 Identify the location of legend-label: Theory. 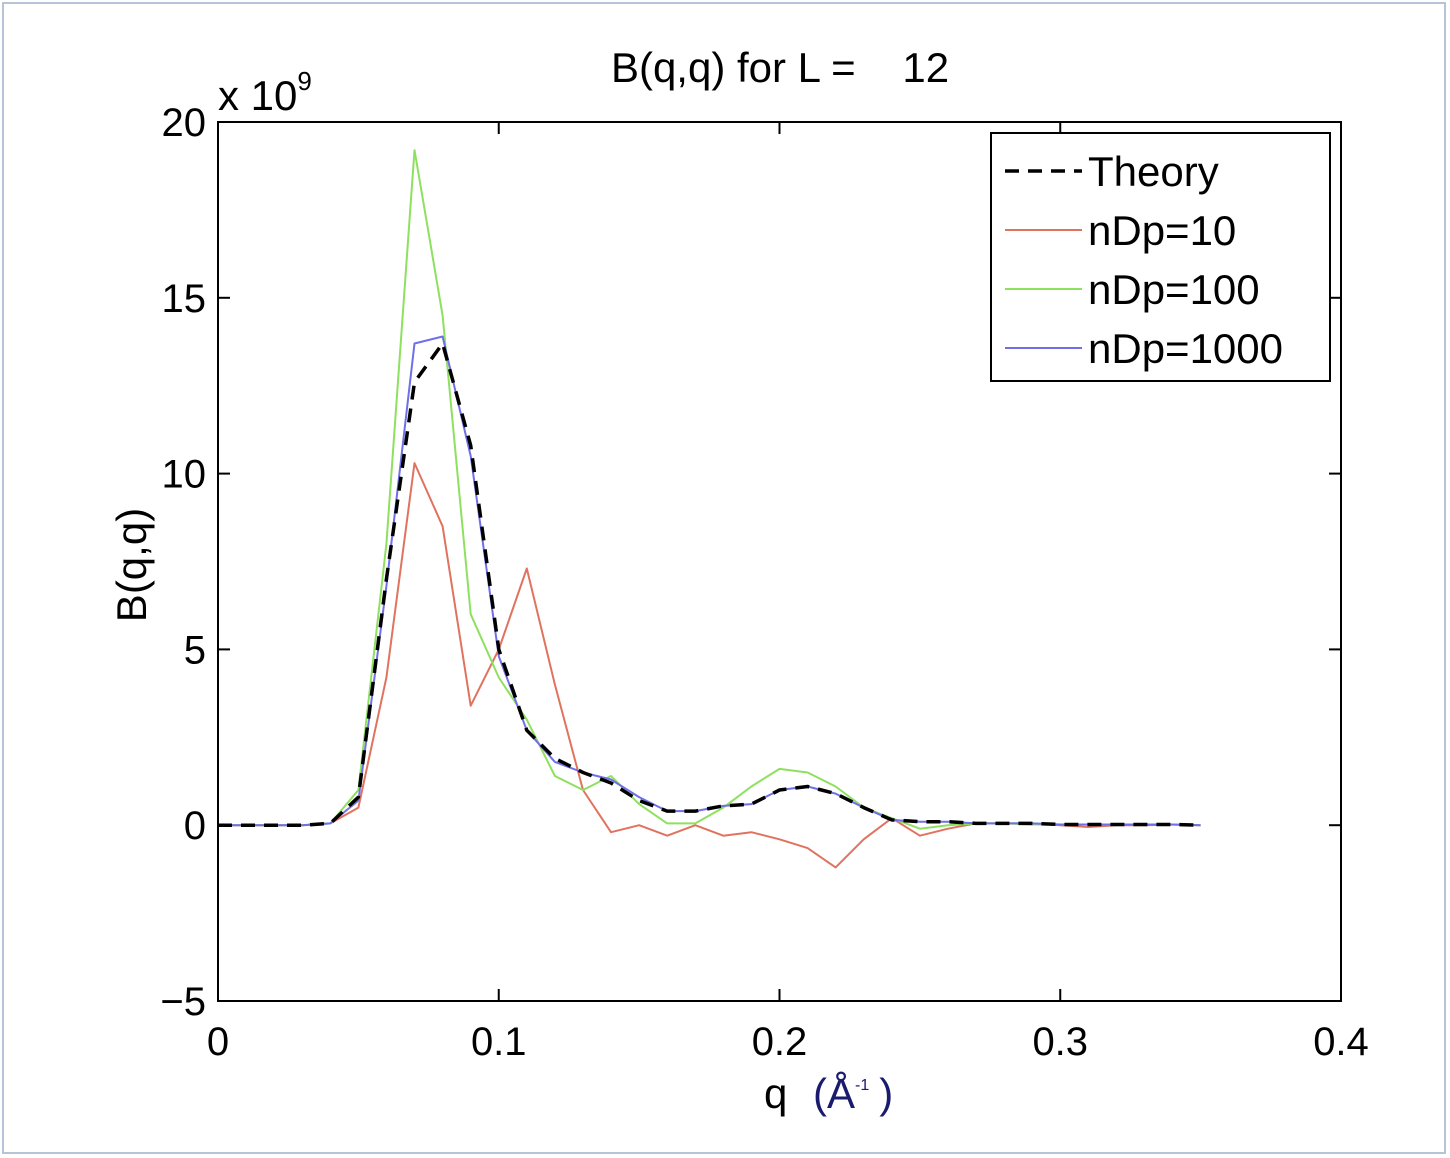
(1153, 171).